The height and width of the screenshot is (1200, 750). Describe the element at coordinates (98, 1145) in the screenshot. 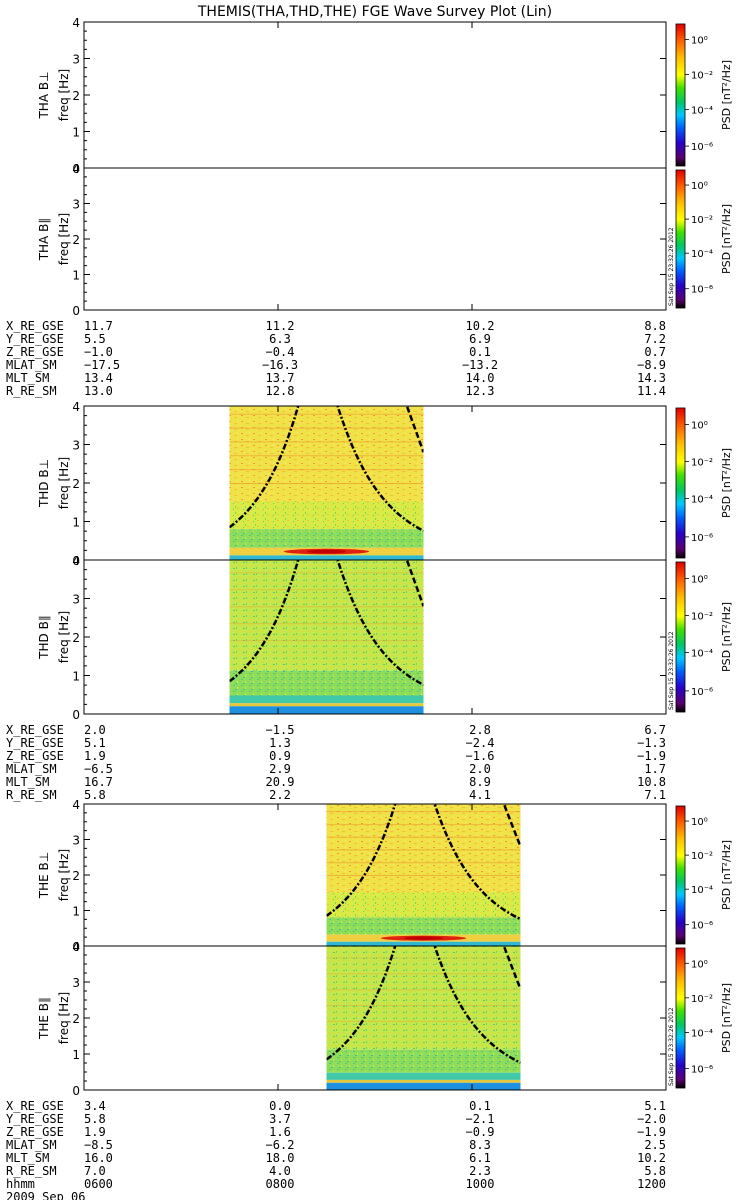

I see `ephemeris-value: −8.5` at that location.